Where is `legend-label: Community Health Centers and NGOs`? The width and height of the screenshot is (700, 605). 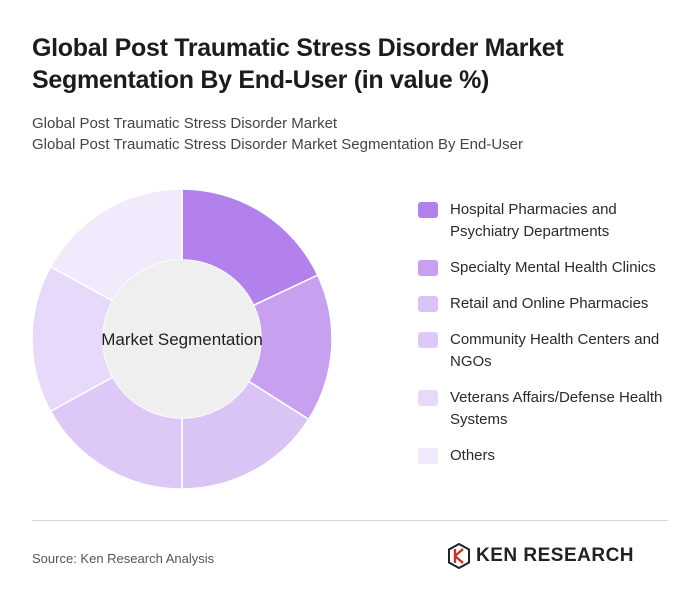
legend-label: Community Health Centers and NGOs is located at coordinates (555, 350).